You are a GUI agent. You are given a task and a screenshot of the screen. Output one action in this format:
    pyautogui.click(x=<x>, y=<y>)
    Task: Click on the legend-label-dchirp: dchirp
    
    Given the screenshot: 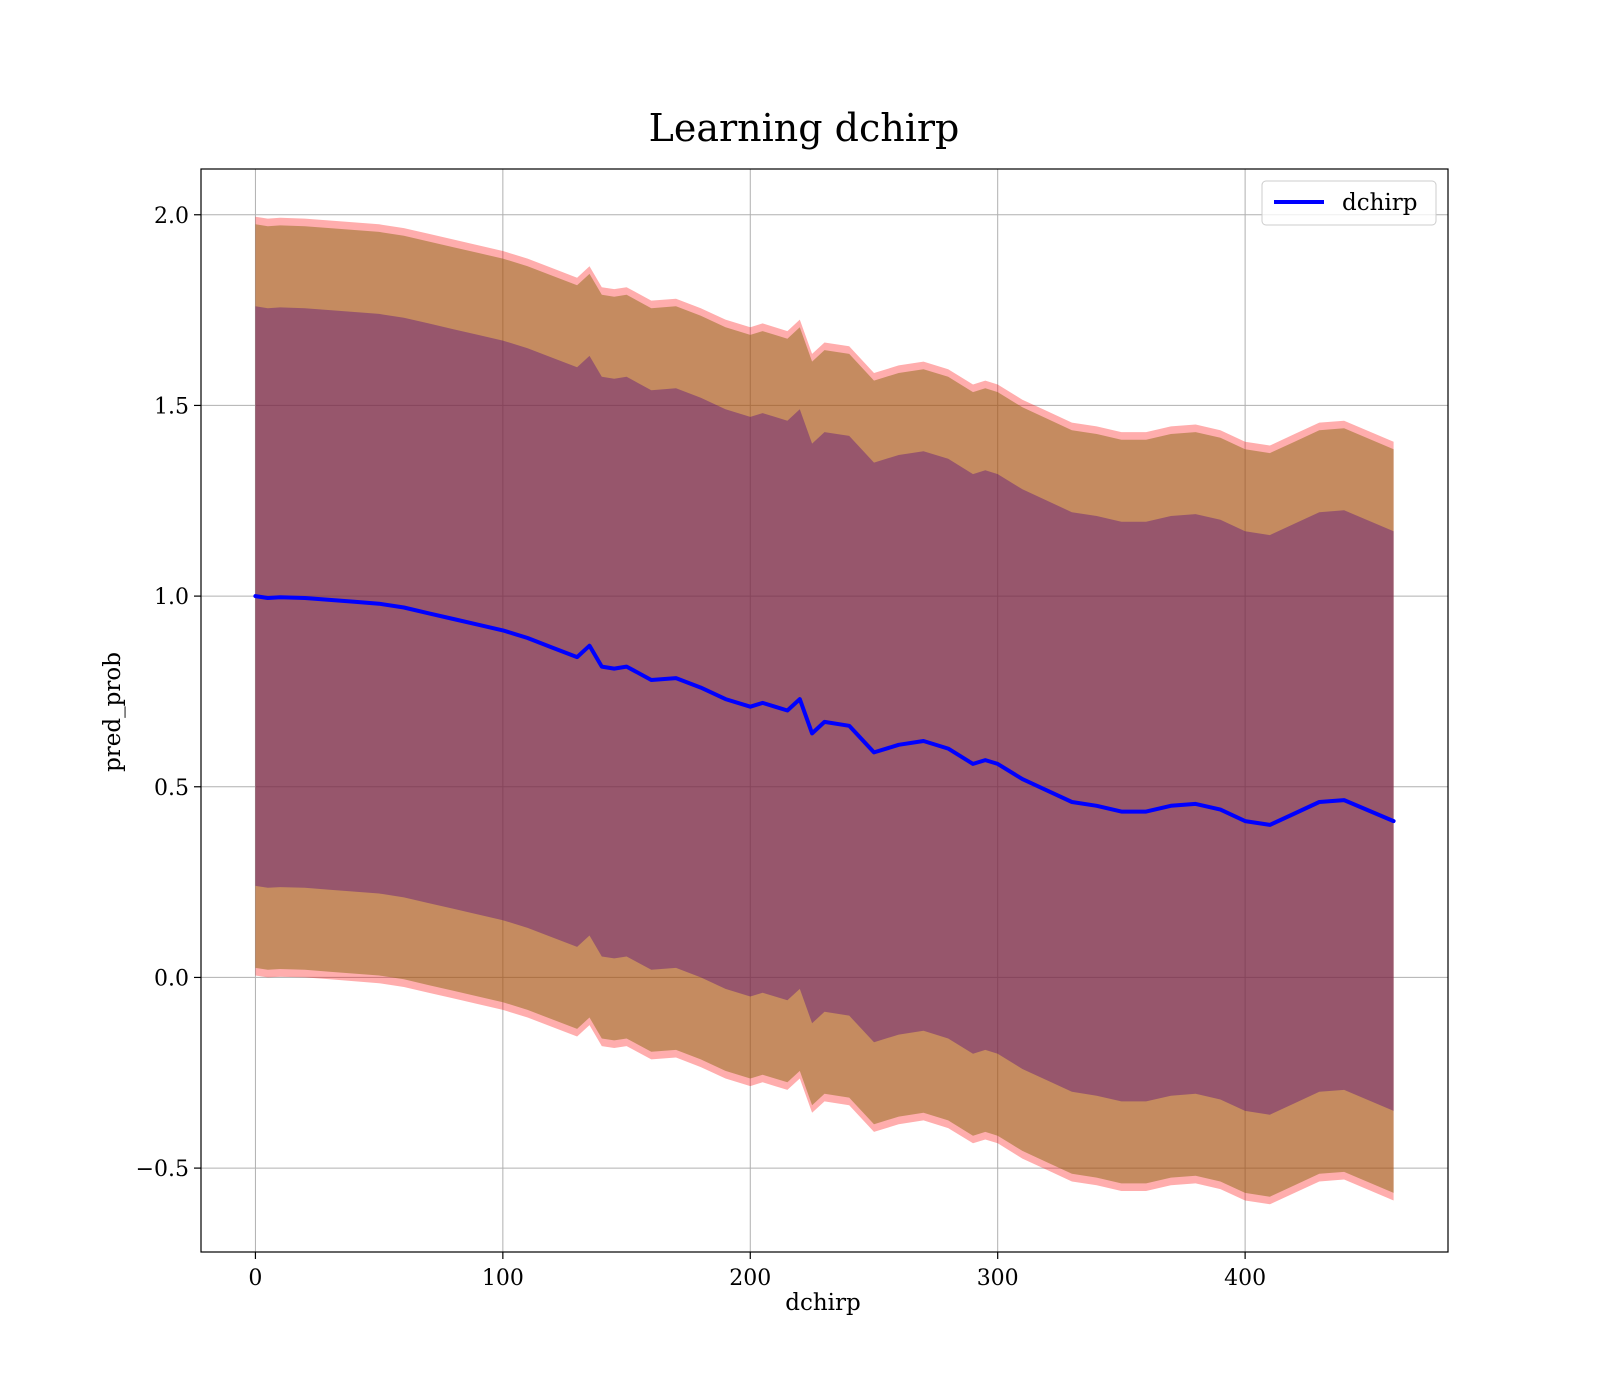 What is the action you would take?
    pyautogui.click(x=1380, y=203)
    